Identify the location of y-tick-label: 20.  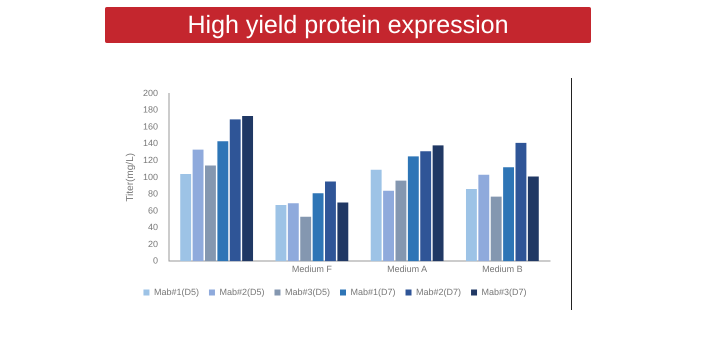
(153, 243).